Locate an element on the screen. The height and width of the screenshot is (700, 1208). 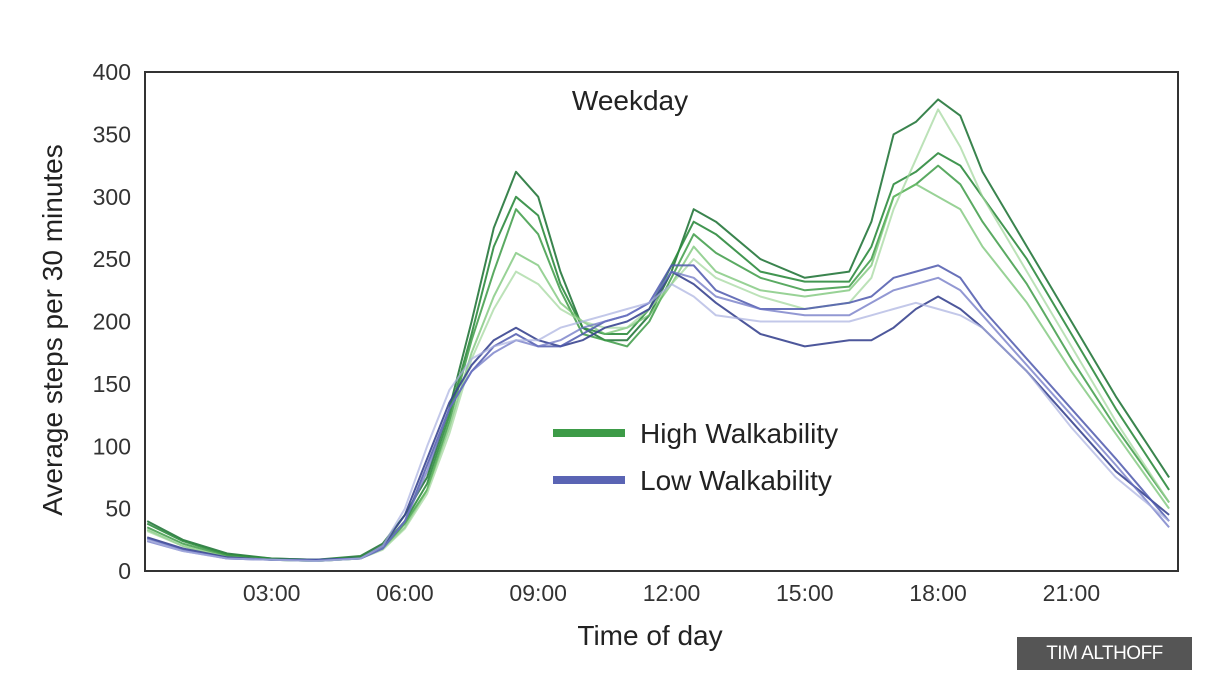
y-tick-label: 150 is located at coordinates (112, 384).